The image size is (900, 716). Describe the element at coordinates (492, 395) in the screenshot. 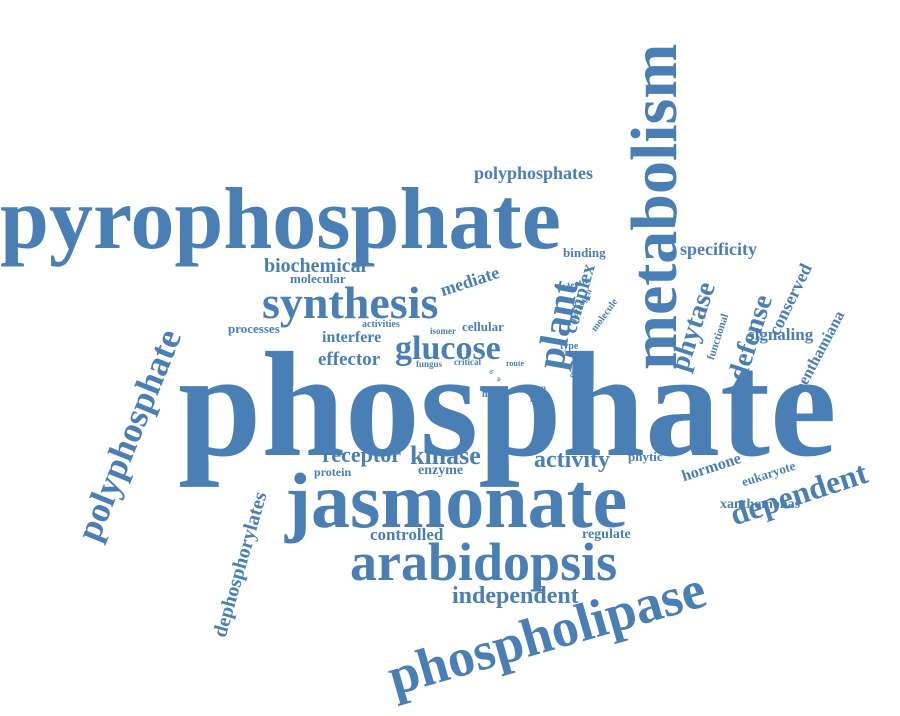

I see `word-have: have` at that location.